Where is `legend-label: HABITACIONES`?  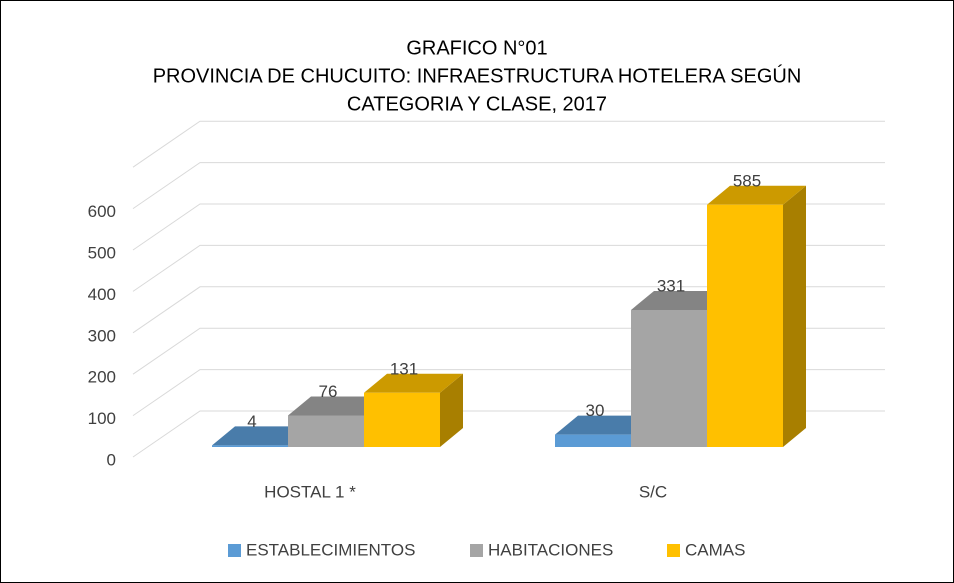 legend-label: HABITACIONES is located at coordinates (550, 549).